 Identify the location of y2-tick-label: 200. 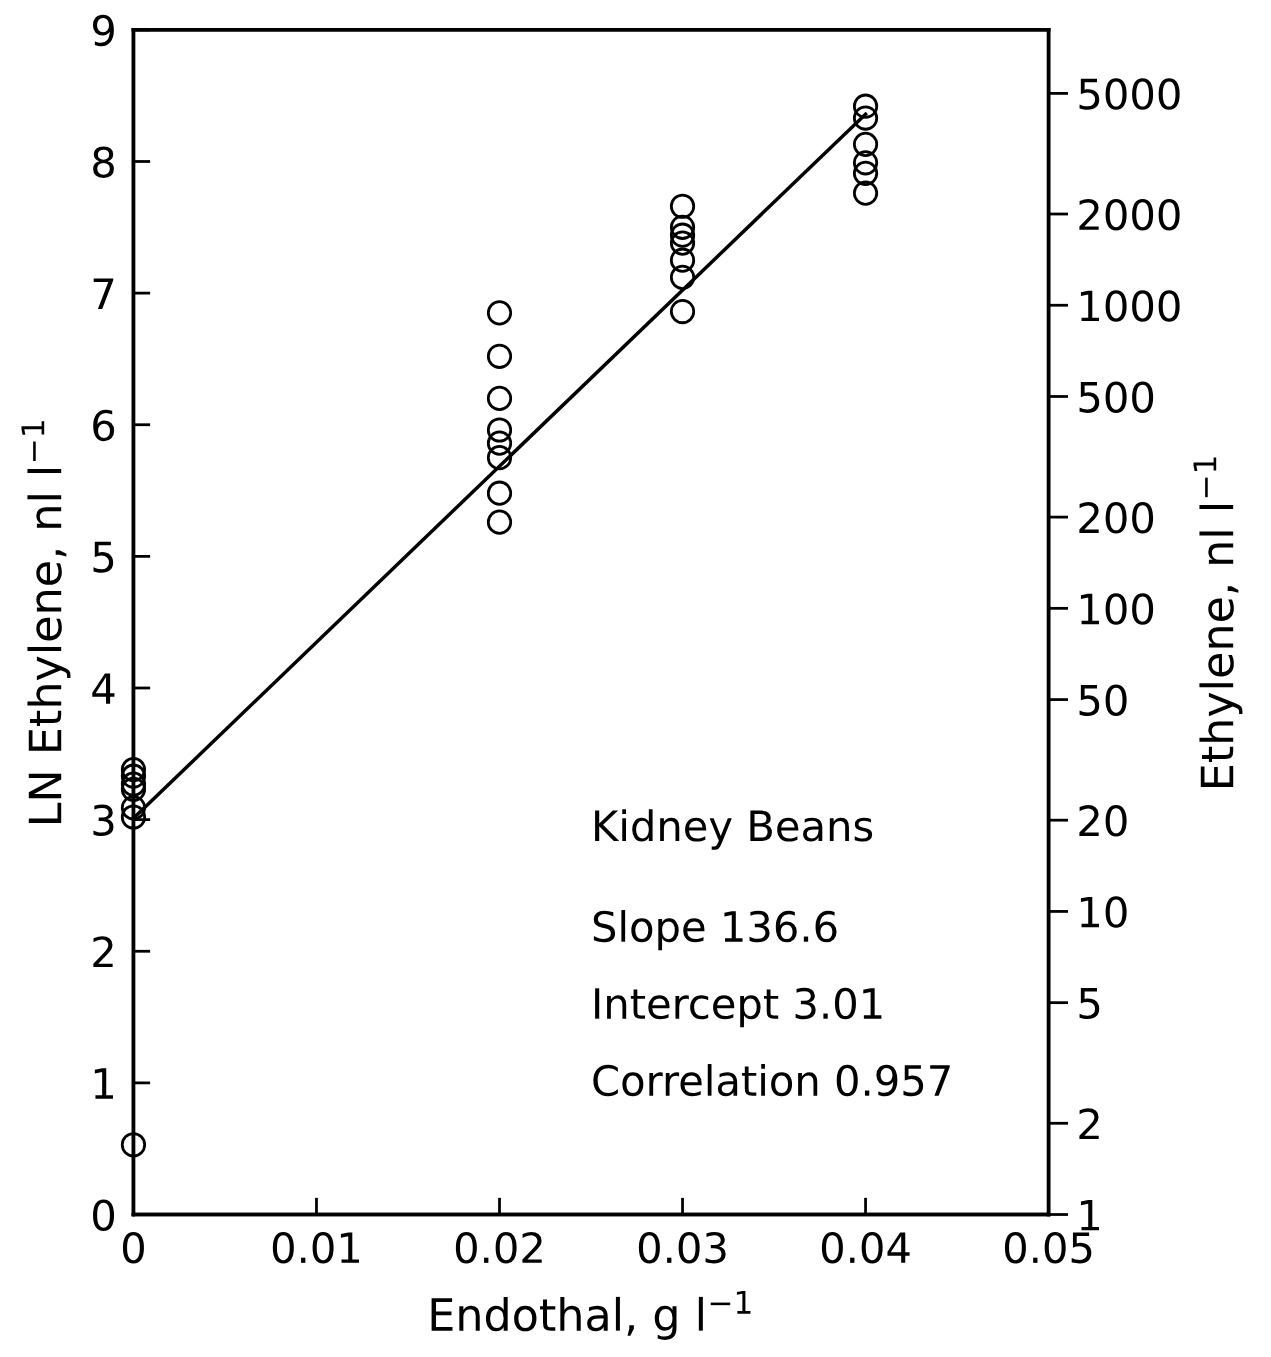
(1116, 518).